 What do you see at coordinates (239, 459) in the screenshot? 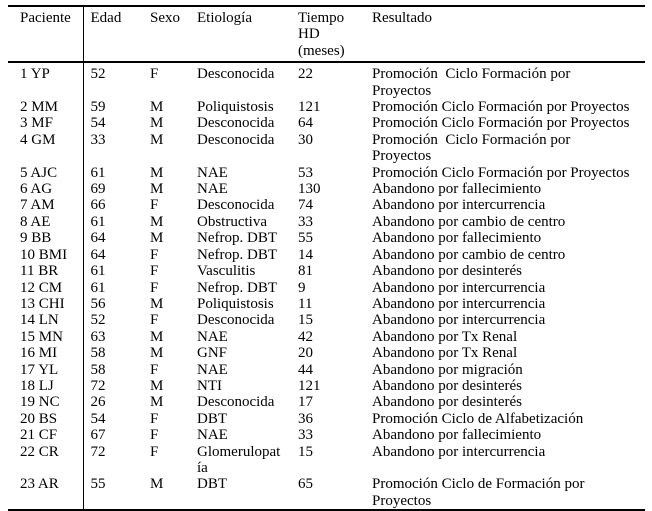
I see `cell-etiologia: Glomerulopatía` at bounding box center [239, 459].